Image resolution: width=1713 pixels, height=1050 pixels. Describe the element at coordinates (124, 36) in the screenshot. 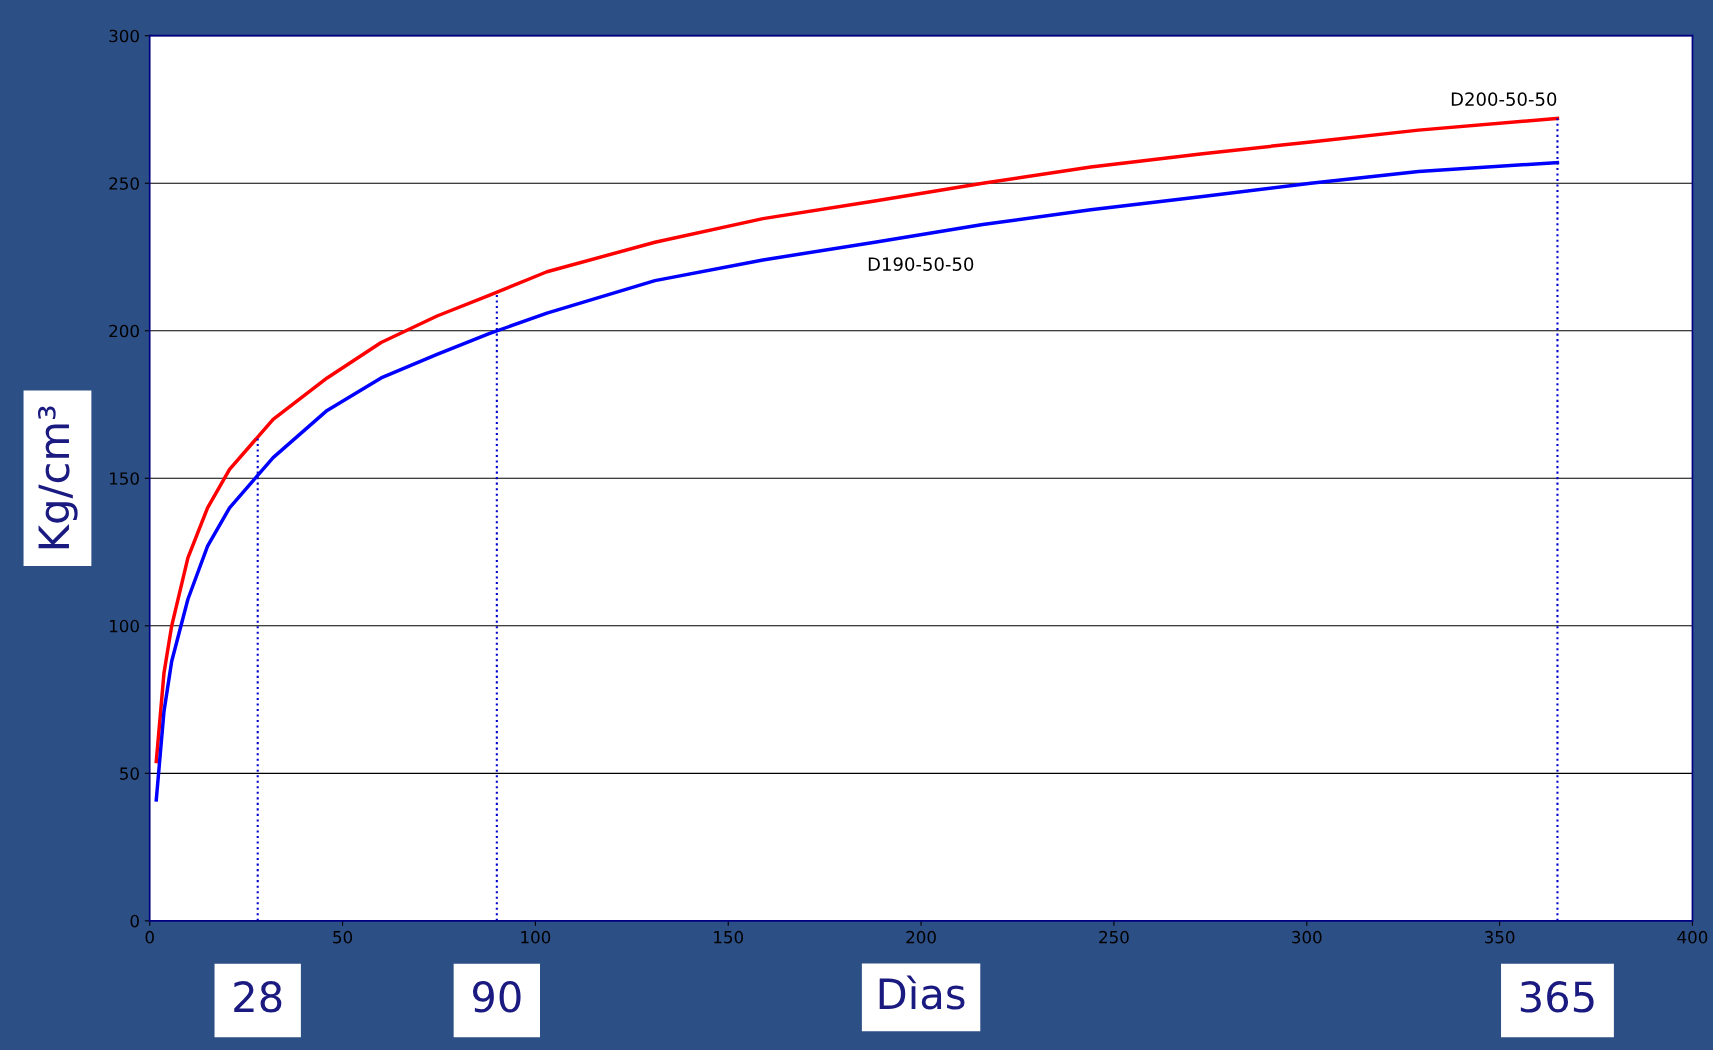

I see `y-tick-label: 300` at that location.